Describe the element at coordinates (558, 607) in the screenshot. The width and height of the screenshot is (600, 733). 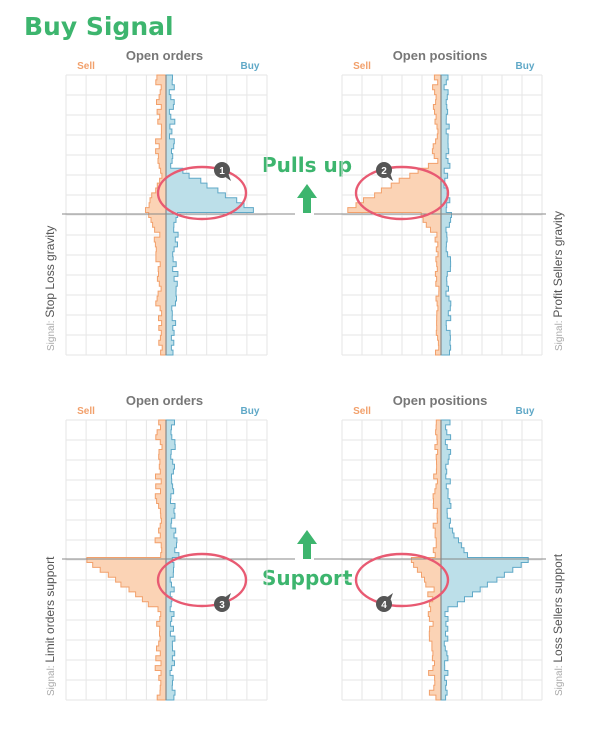
I see `signal-name: Loss Sellers support` at that location.